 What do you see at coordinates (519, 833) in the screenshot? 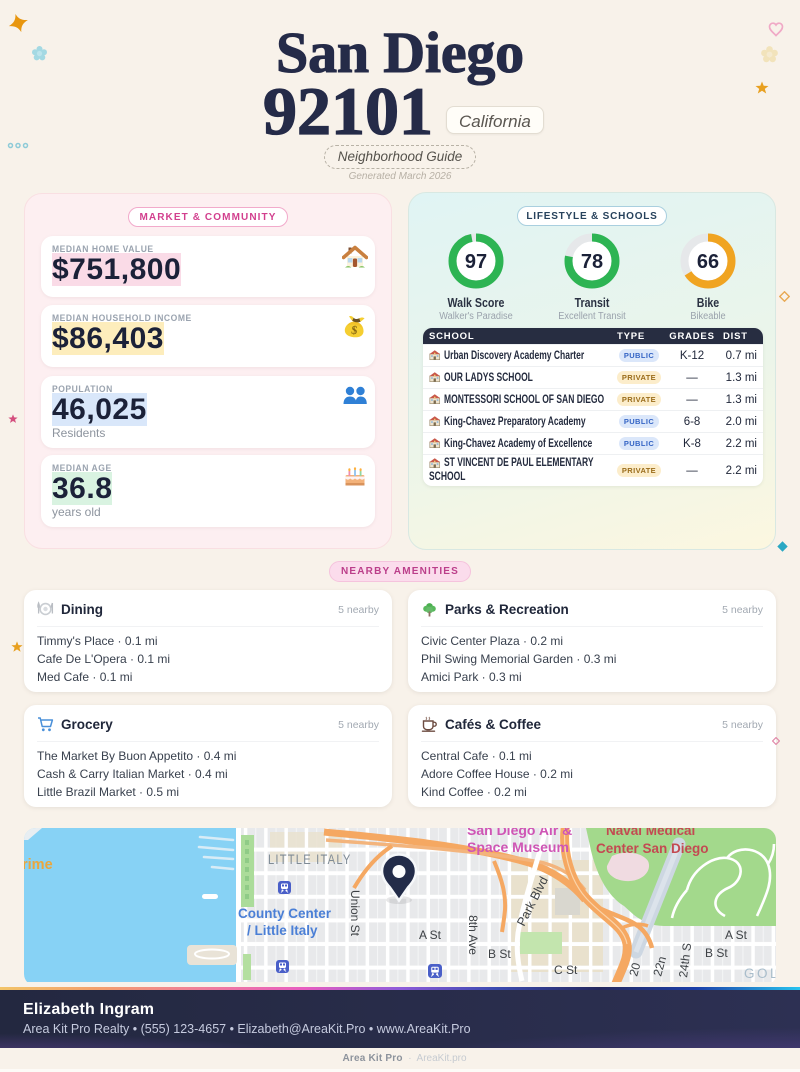
I see `svg-text: San Diego Air &` at bounding box center [519, 833].